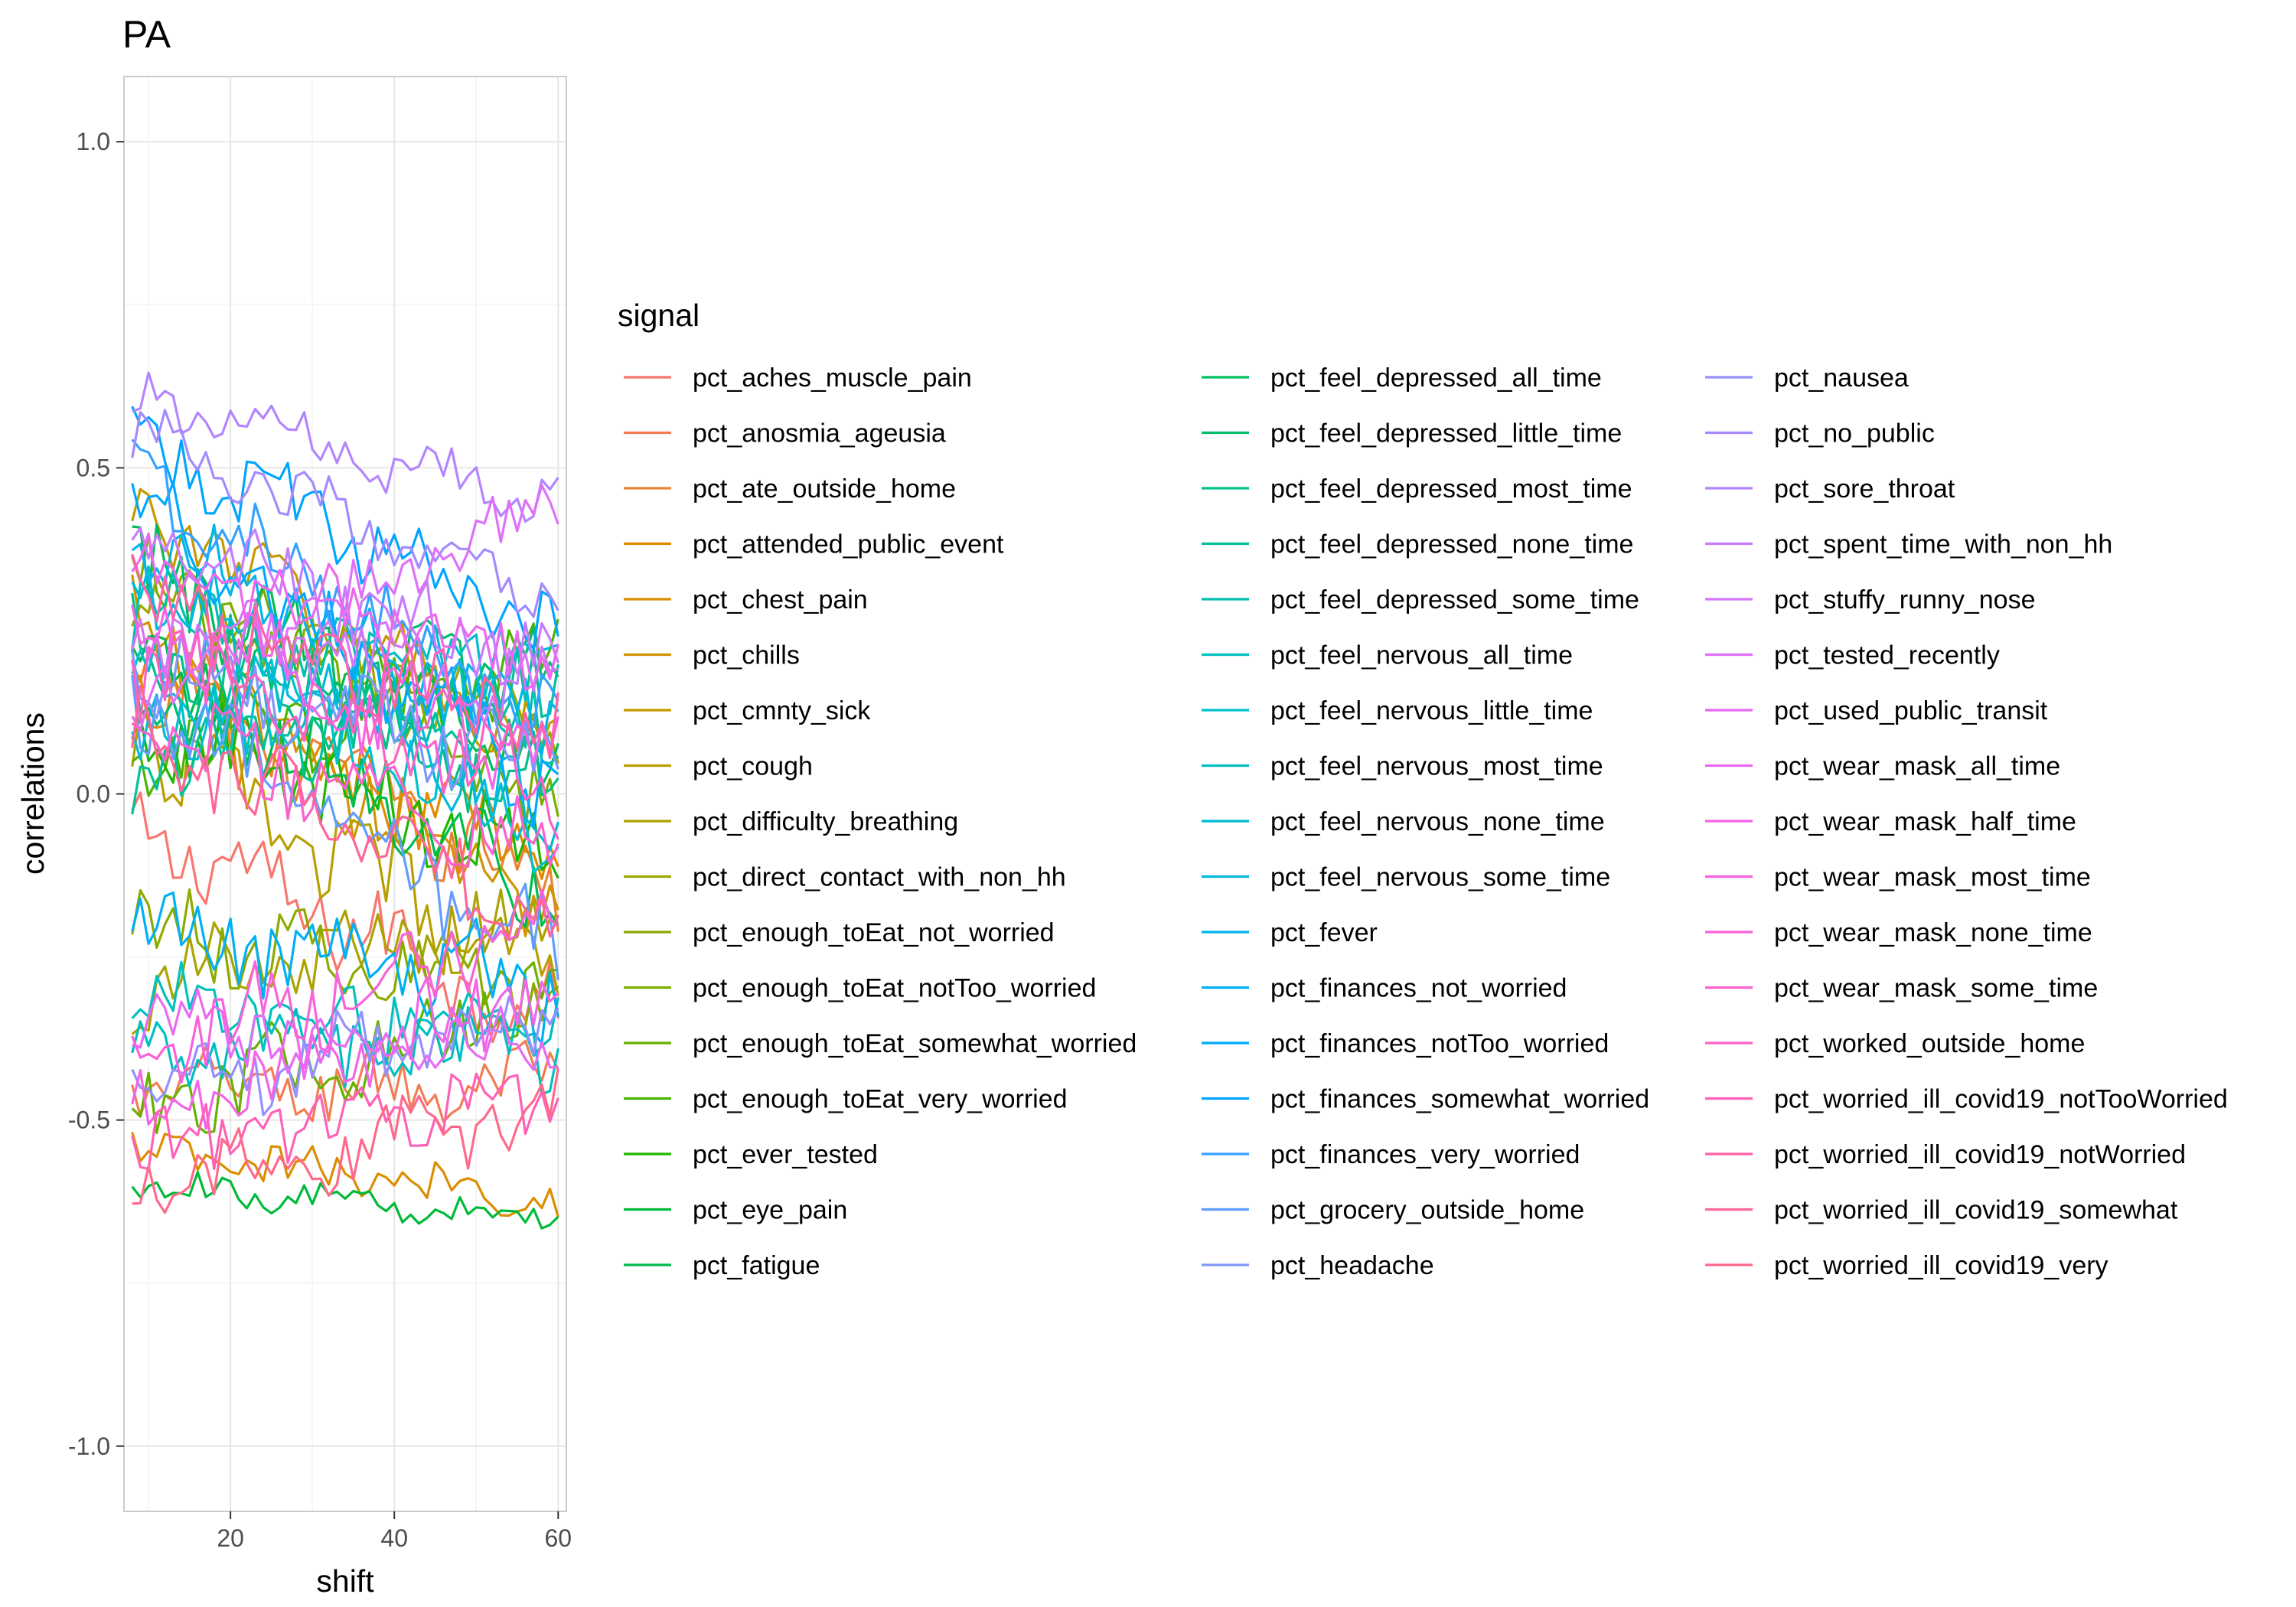 This screenshot has height=1607, width=2296. I want to click on legend-label: pct_used_public_transit, so click(1911, 710).